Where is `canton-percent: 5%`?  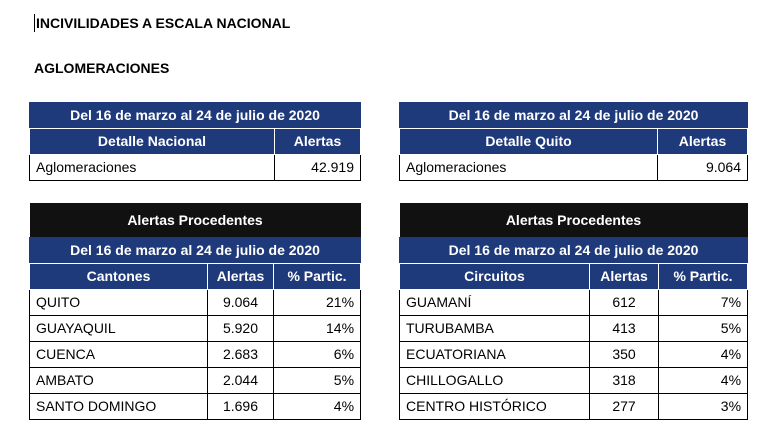
canton-percent: 5% is located at coordinates (317, 380).